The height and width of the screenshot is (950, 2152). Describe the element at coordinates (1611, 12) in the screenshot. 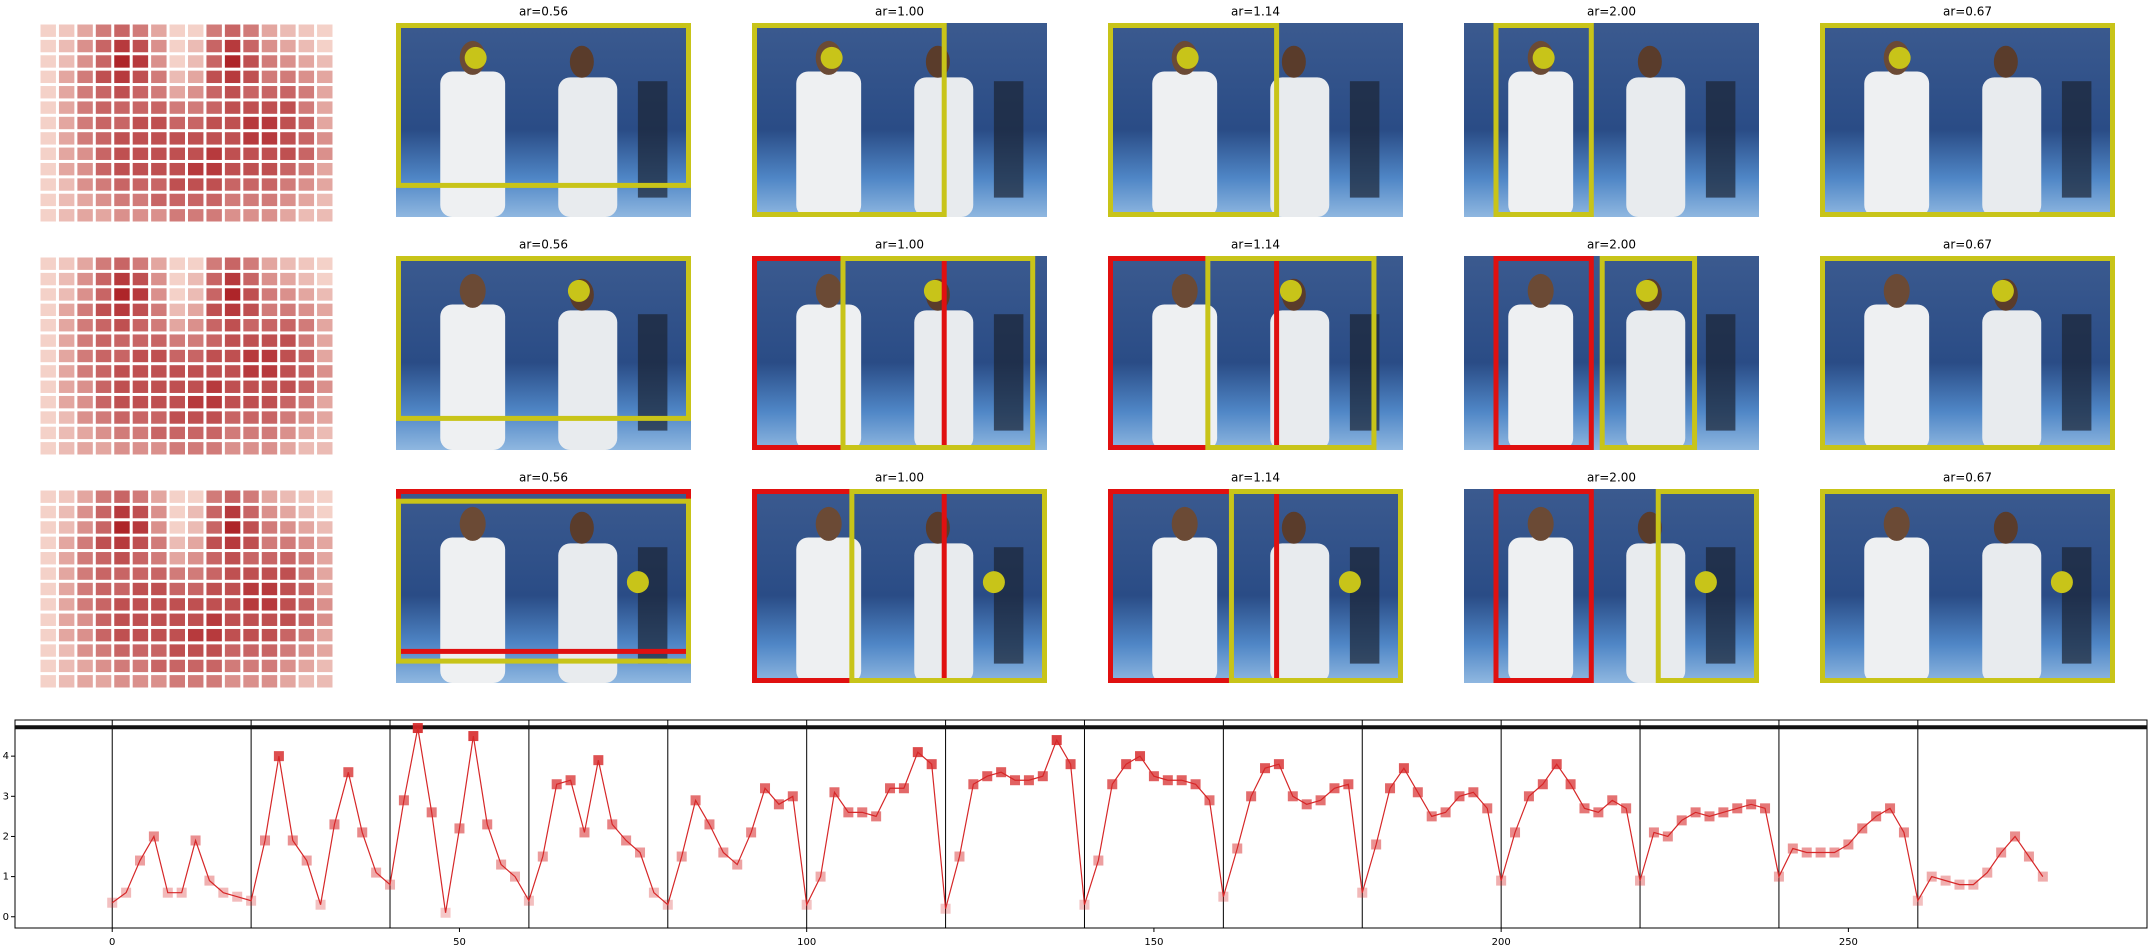

I see `panel-title: ar=2.00` at that location.